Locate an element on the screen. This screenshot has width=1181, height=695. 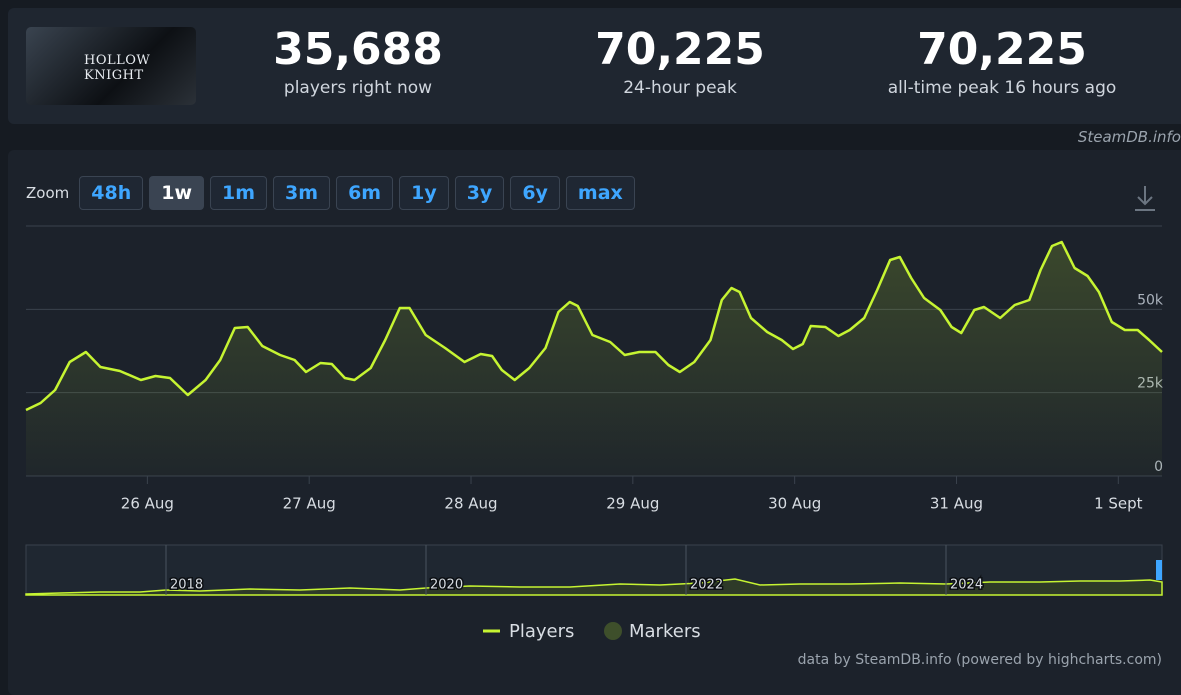
stat: 70,225 all-time peak 16 hours ago is located at coordinates (1002, 60).